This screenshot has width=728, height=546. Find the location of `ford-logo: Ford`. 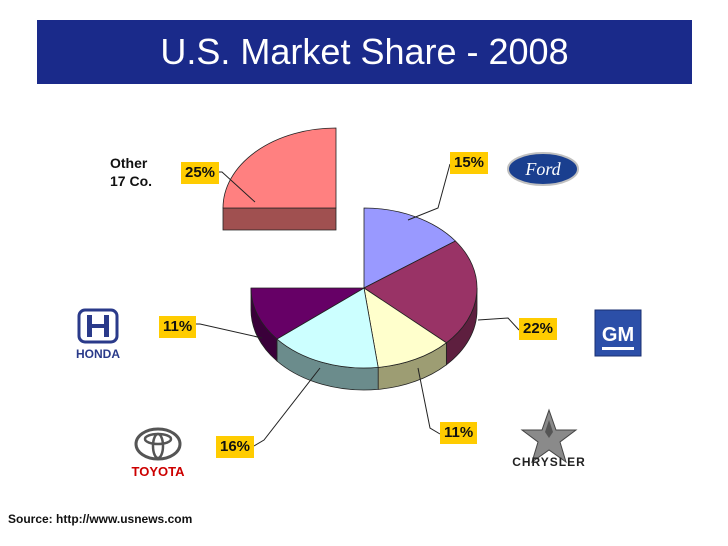

ford-logo: Ford is located at coordinates (543, 169).